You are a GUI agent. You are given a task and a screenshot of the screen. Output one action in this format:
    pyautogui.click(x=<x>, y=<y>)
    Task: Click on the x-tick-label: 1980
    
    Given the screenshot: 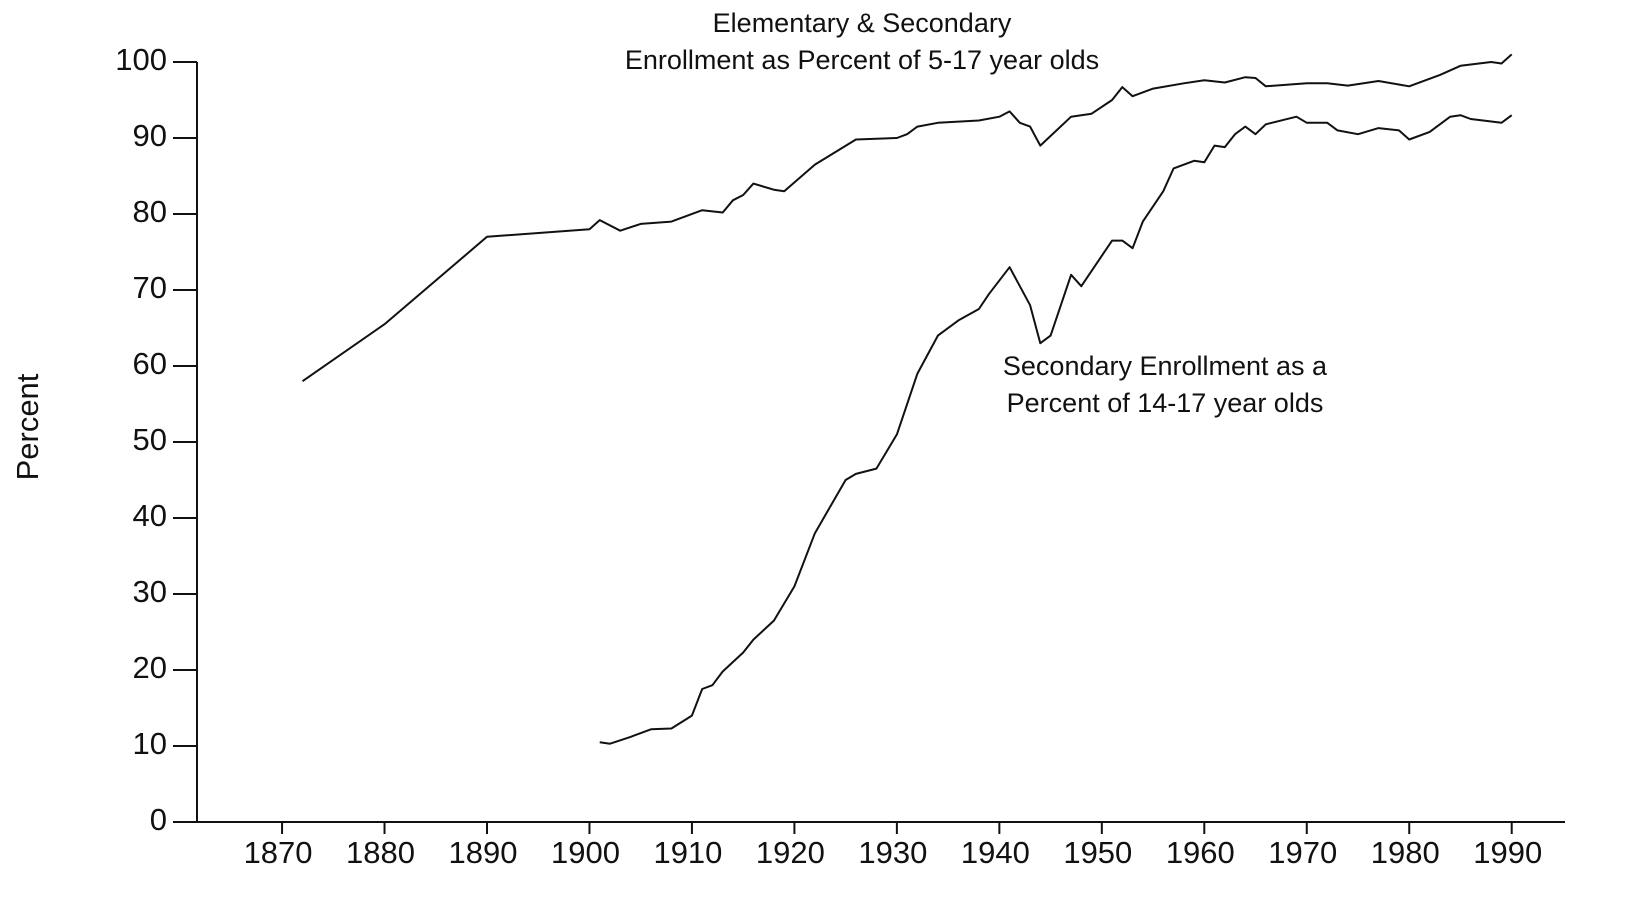 What is the action you would take?
    pyautogui.click(x=1405, y=852)
    